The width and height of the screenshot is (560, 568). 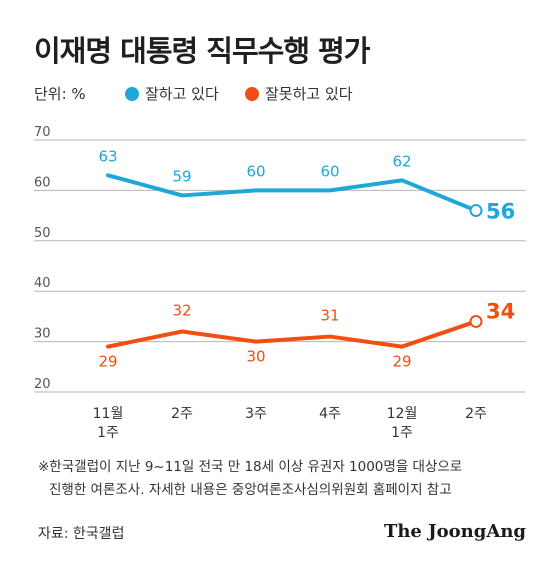 What do you see at coordinates (107, 362) in the screenshot?
I see `data-label-1-0: 29` at bounding box center [107, 362].